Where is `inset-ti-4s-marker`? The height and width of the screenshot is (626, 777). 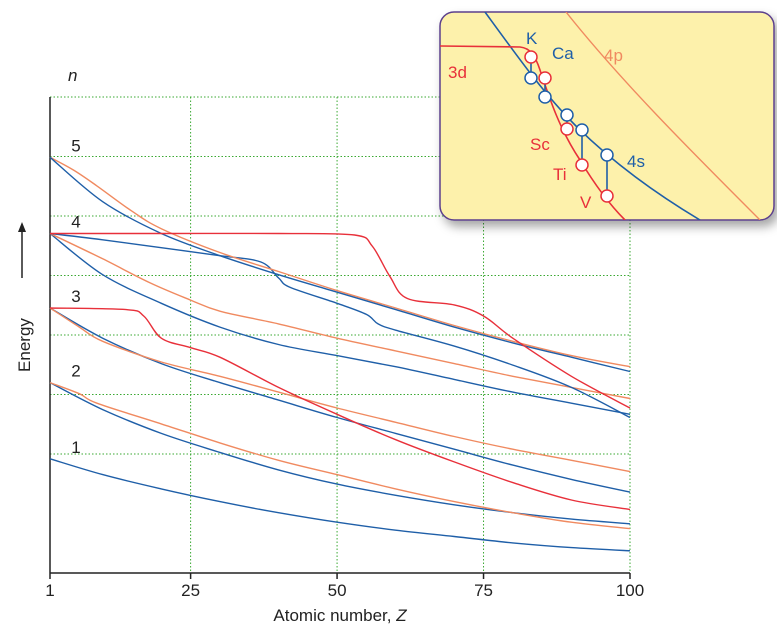 inset-ti-4s-marker is located at coordinates (582, 130).